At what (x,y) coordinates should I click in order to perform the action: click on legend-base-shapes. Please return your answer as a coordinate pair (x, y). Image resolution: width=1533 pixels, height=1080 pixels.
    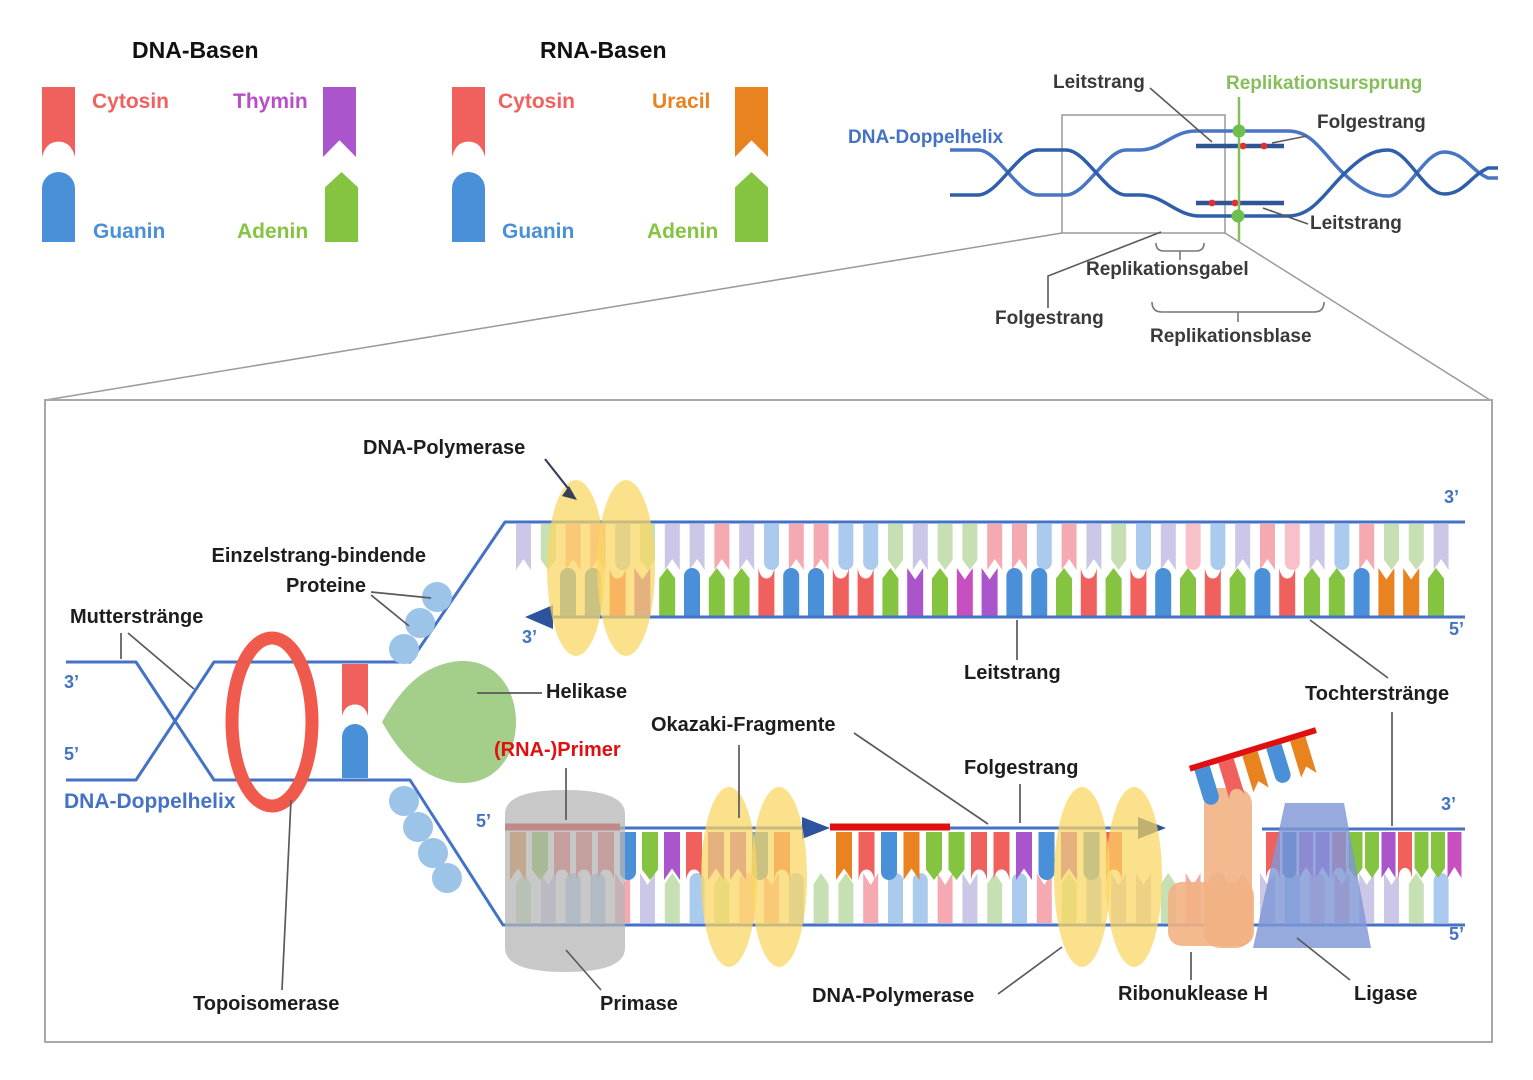
    Looking at the image, I should click on (405, 164).